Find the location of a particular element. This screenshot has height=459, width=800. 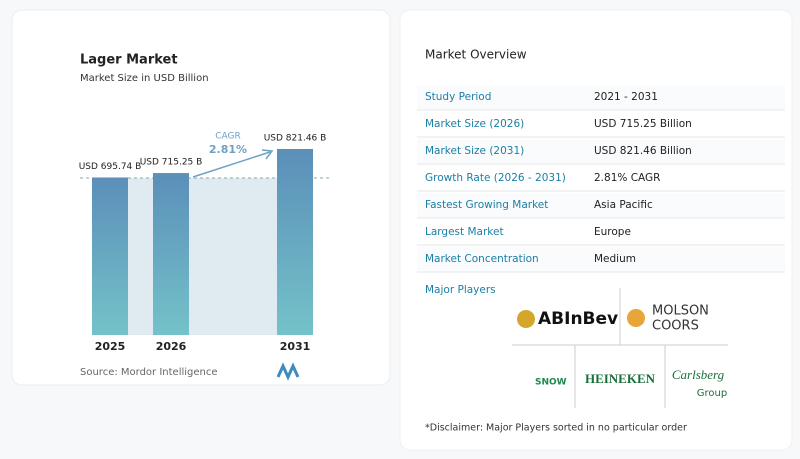

source: Source: Mordor Intelligence is located at coordinates (149, 372).